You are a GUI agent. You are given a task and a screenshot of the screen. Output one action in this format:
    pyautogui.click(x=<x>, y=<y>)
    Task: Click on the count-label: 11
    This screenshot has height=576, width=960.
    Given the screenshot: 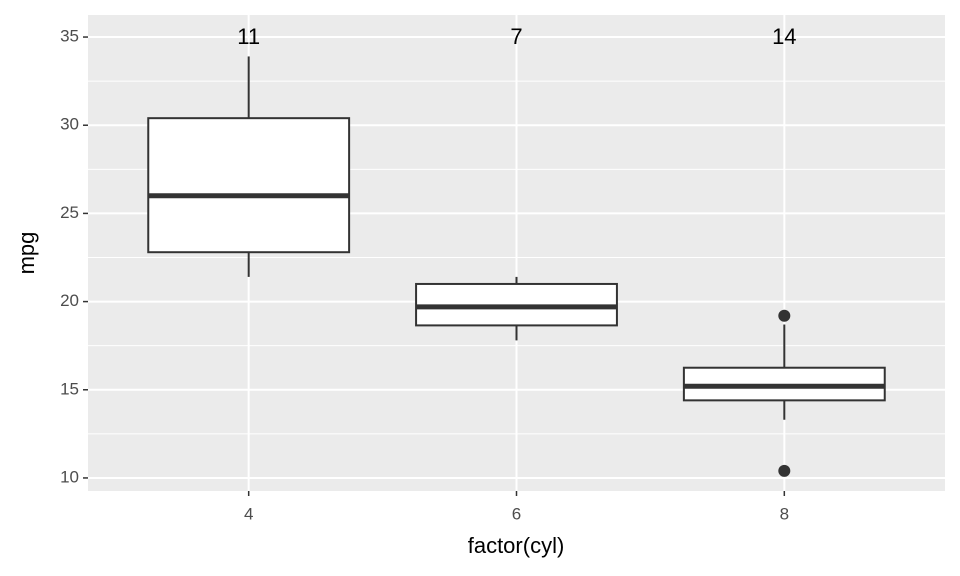 What is the action you would take?
    pyautogui.click(x=248, y=36)
    